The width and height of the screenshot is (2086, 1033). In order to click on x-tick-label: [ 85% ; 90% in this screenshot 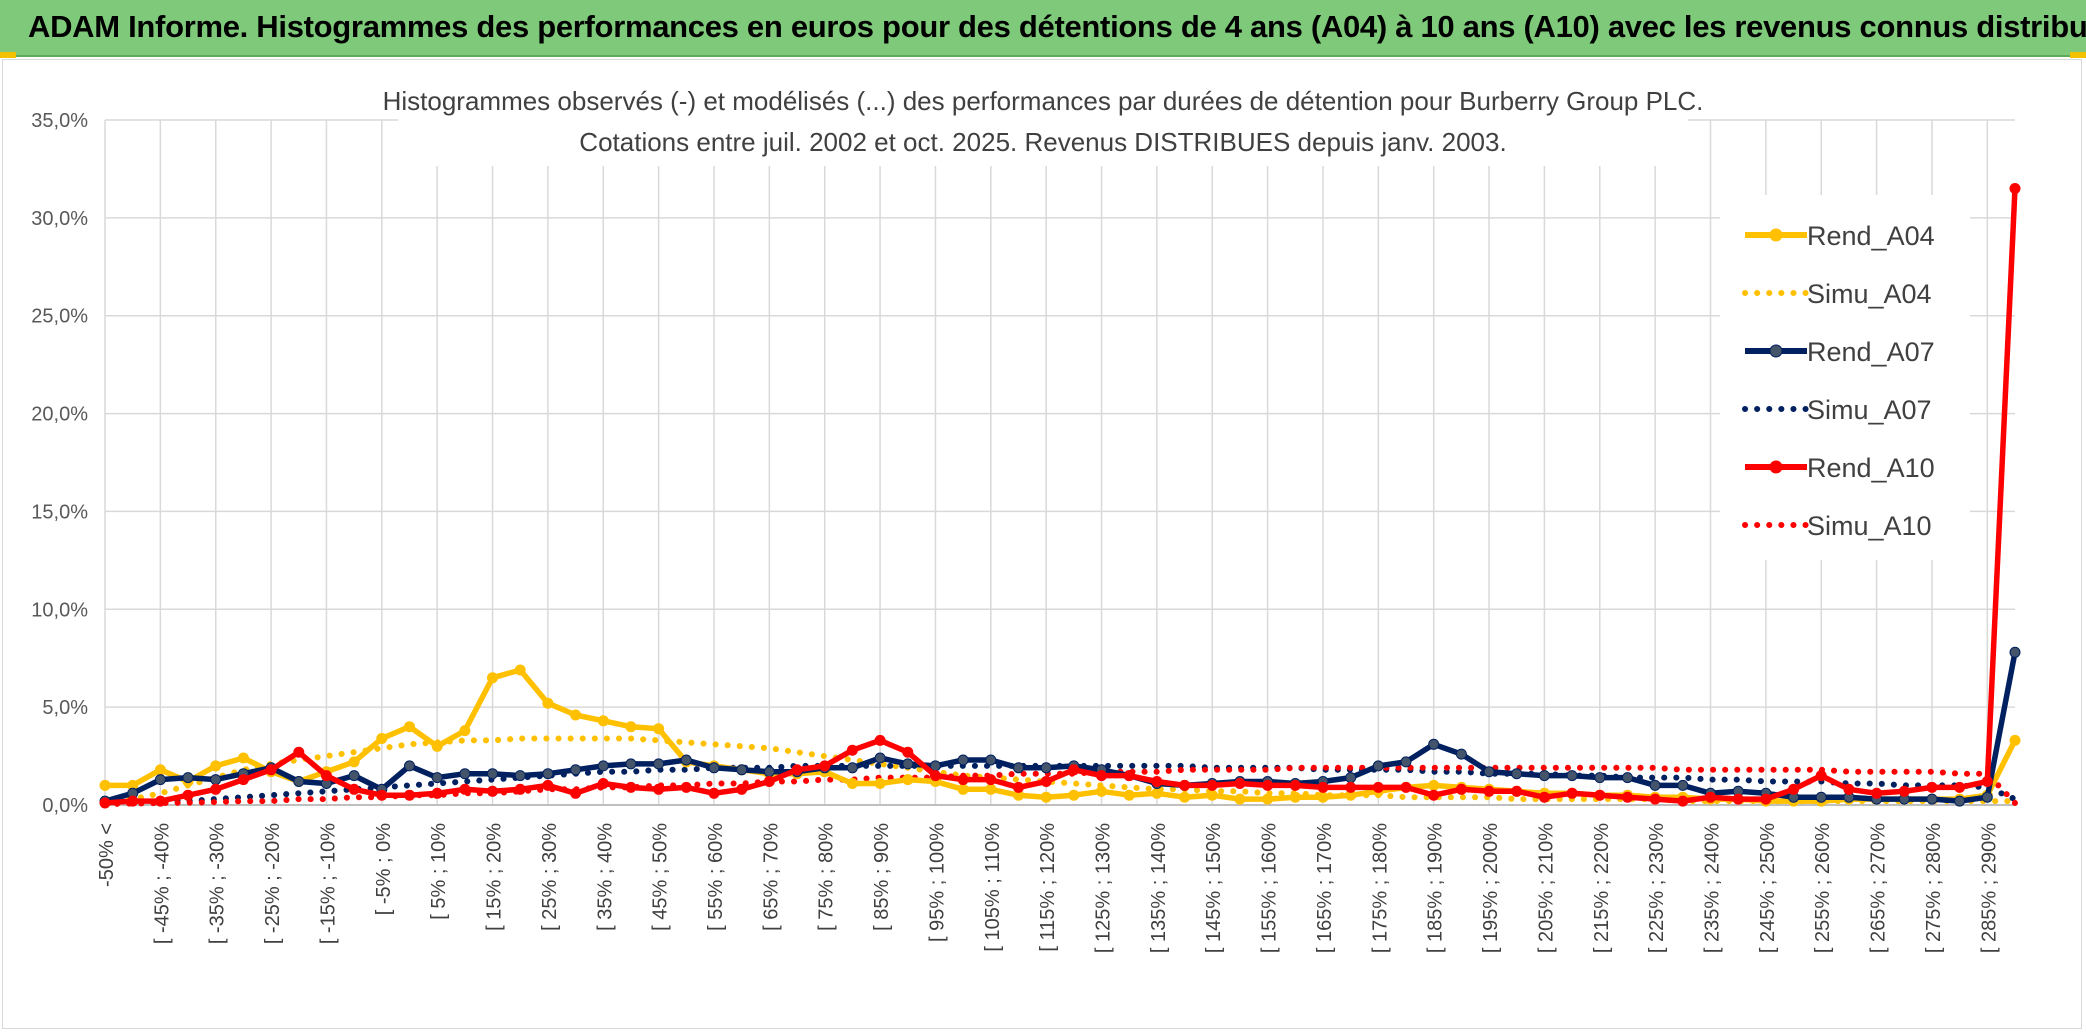, I will do `click(882, 877)`.